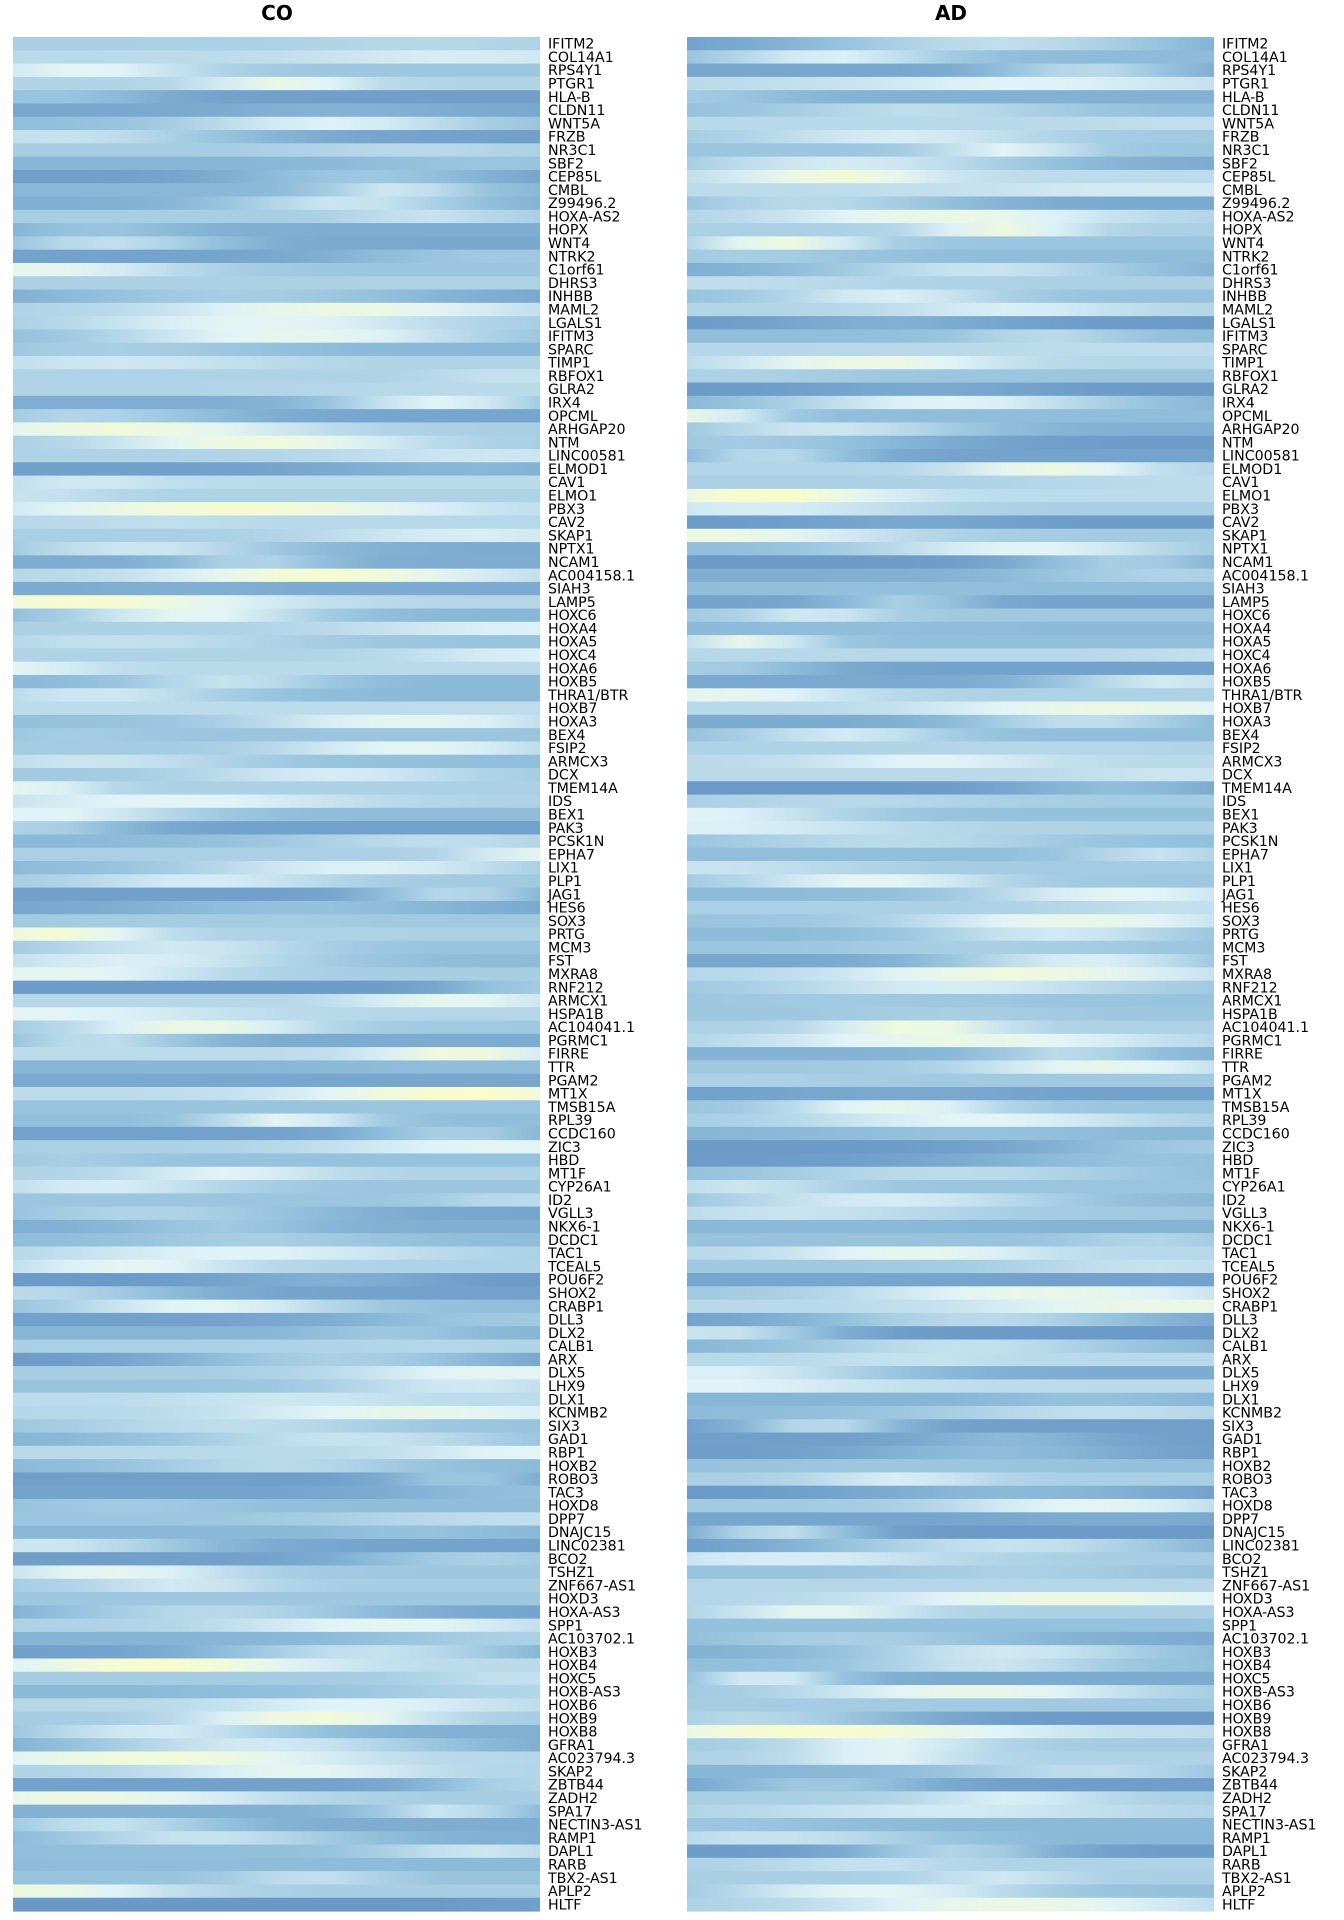 Image resolution: width=1344 pixels, height=1920 pixels. Describe the element at coordinates (1246, 669) in the screenshot. I see `row-label-ad: HOXA6` at that location.